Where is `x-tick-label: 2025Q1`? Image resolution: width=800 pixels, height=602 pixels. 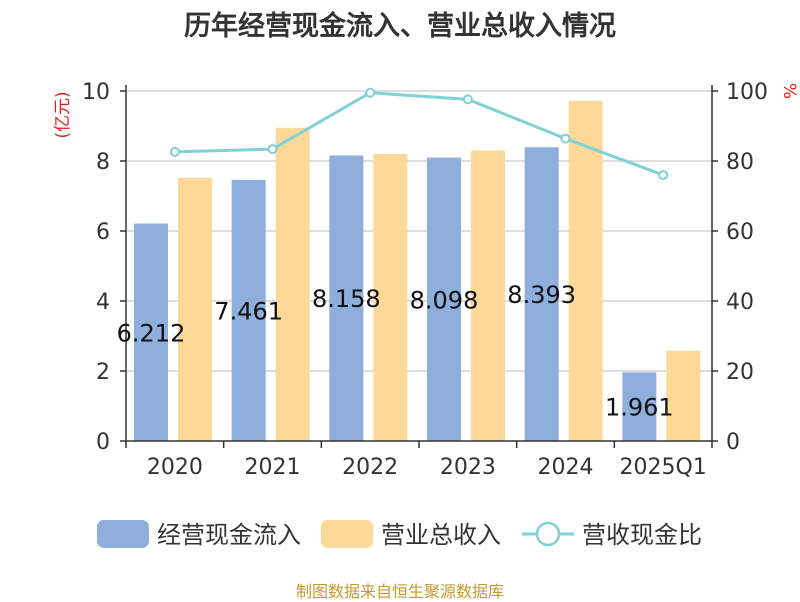
x-tick-label: 2025Q1 is located at coordinates (663, 467).